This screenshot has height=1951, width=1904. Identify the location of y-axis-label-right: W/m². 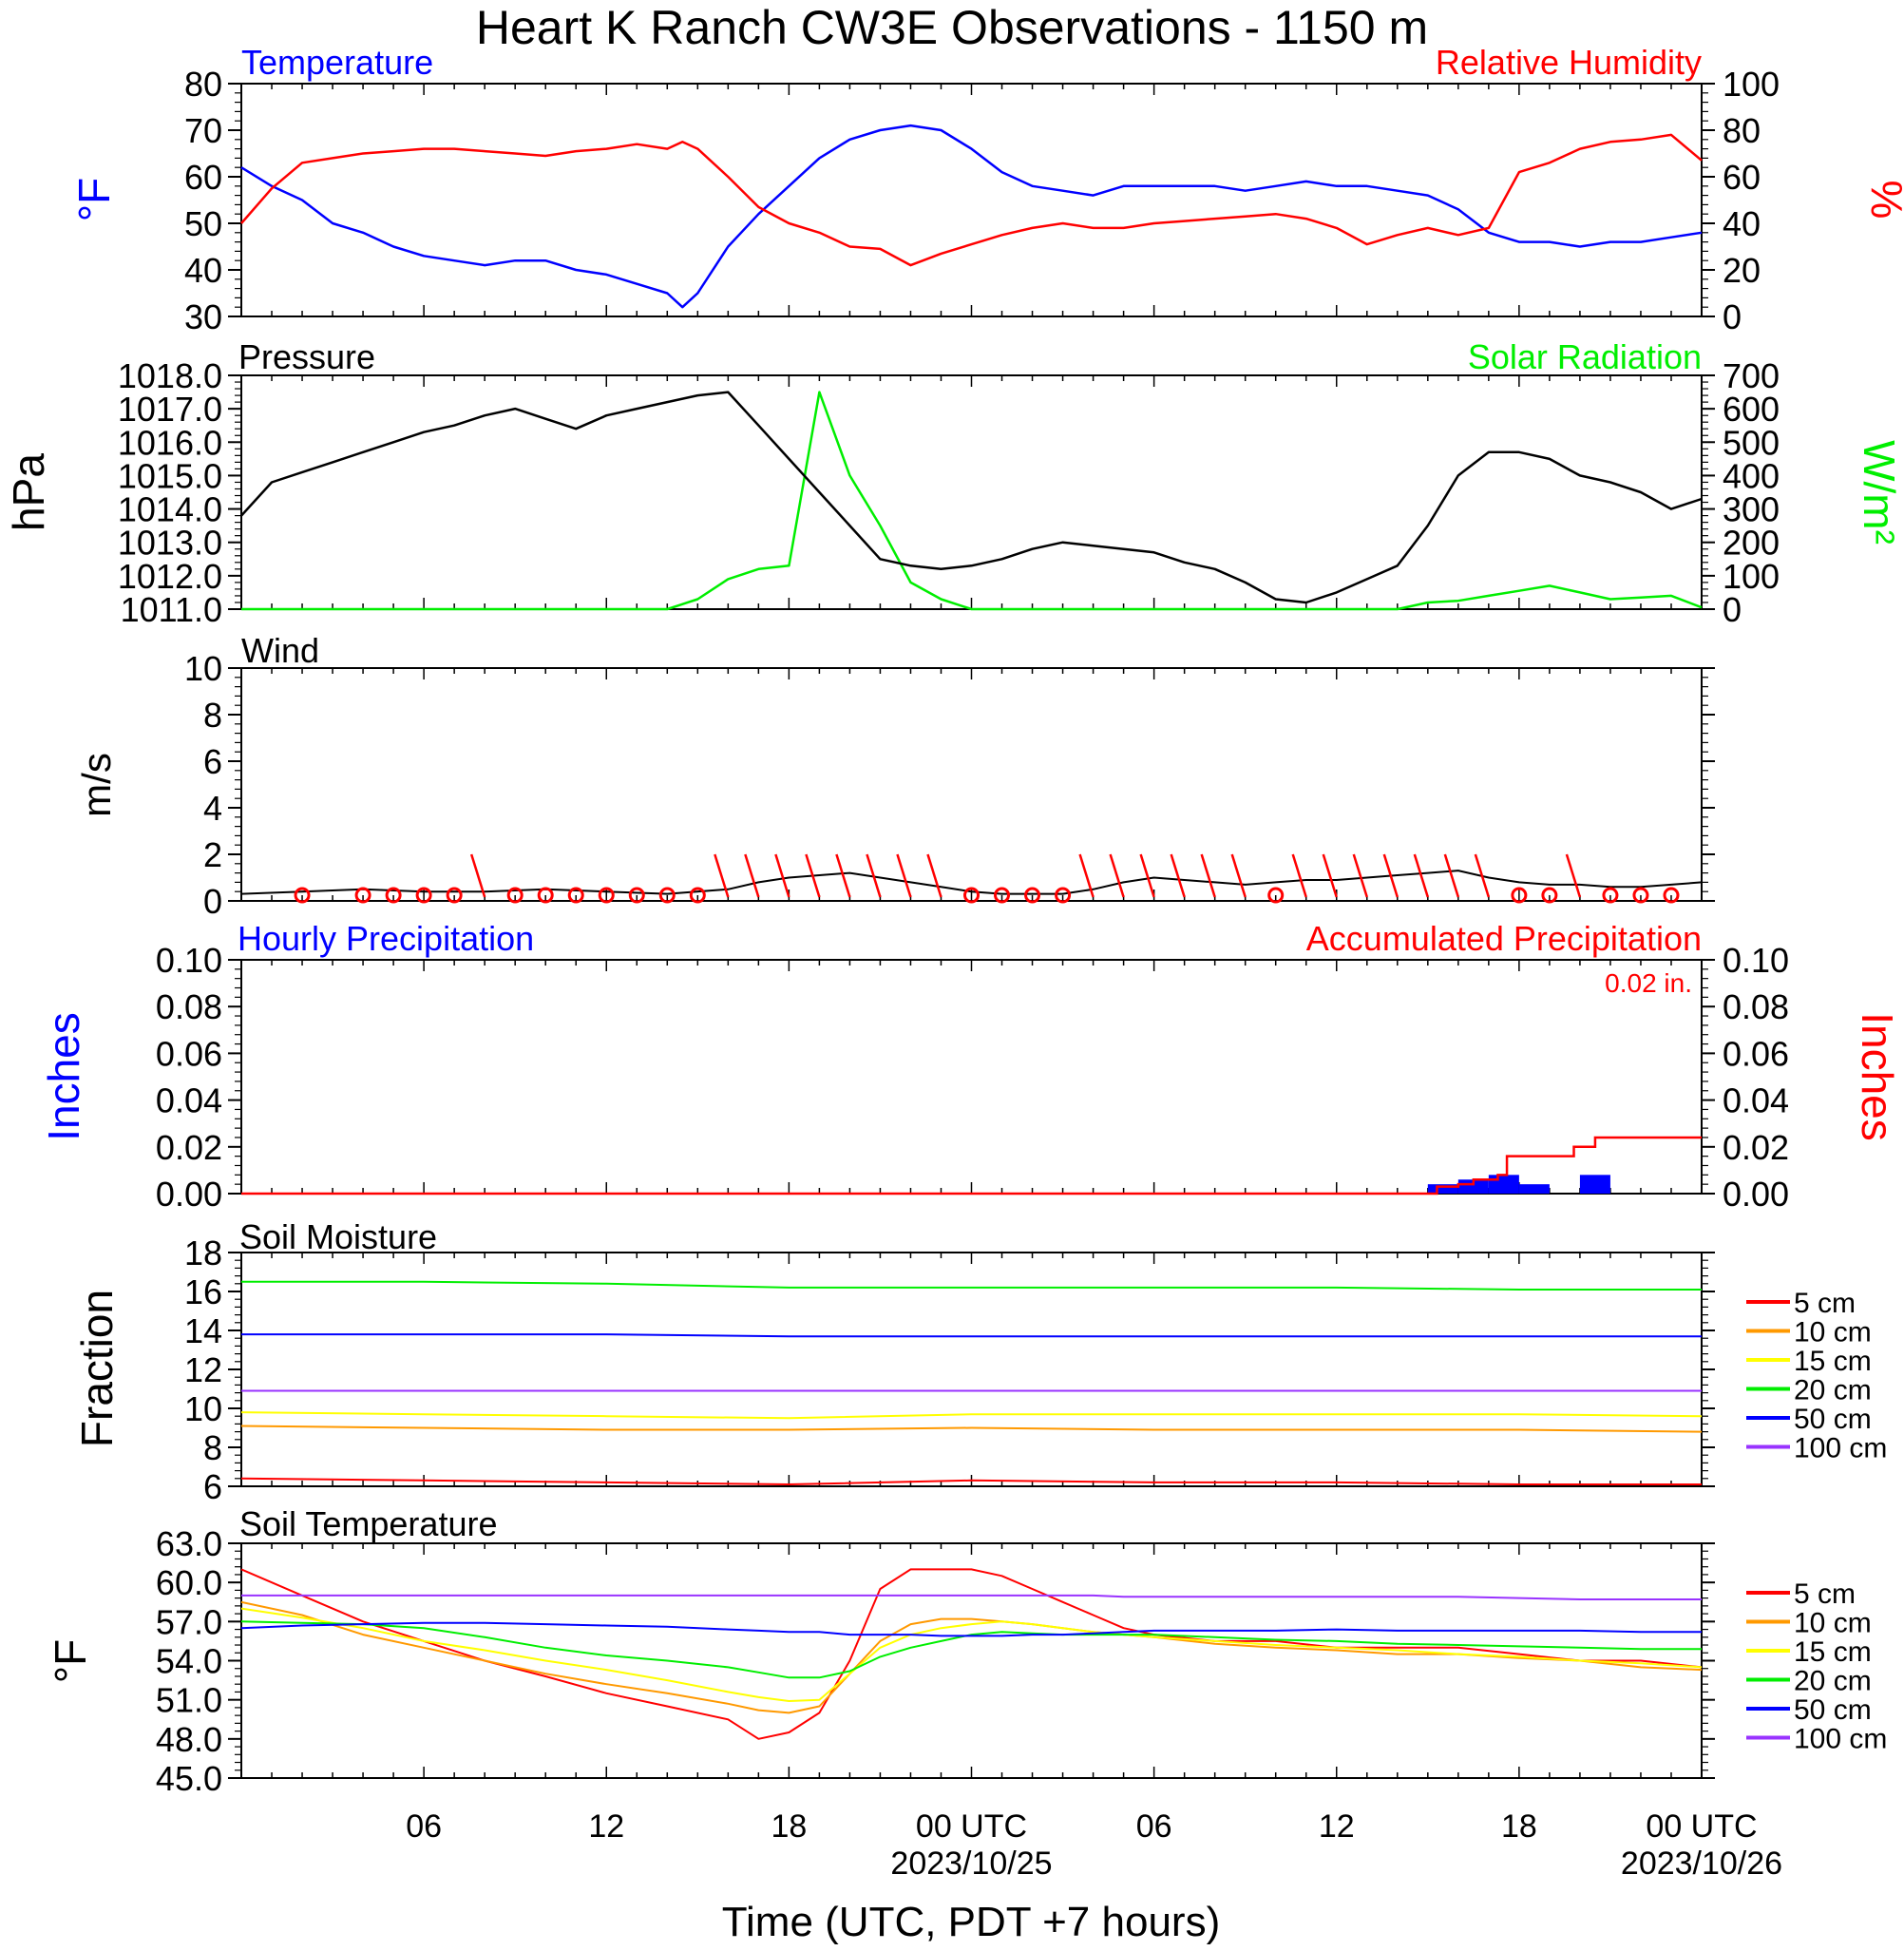
(1880, 492).